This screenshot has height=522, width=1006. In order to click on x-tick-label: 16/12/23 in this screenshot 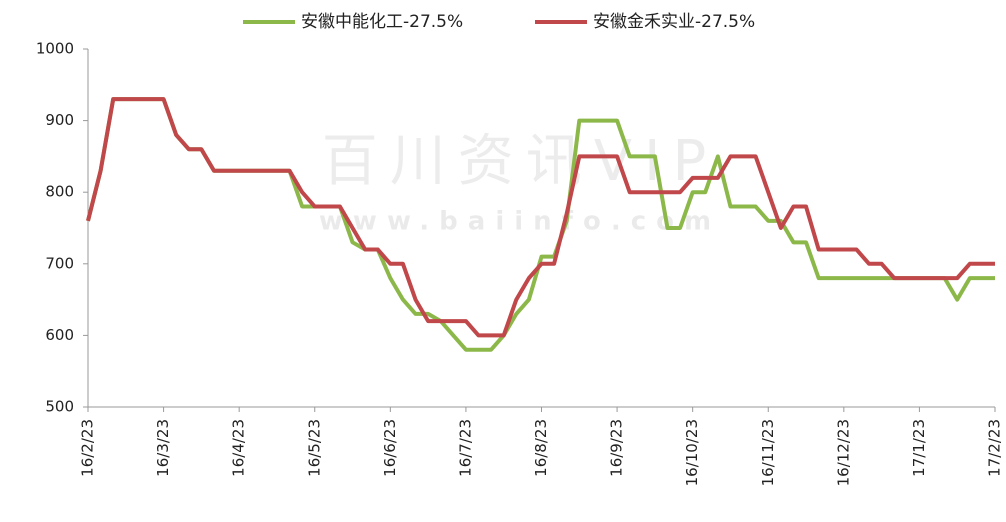, I will do `click(843, 452)`.